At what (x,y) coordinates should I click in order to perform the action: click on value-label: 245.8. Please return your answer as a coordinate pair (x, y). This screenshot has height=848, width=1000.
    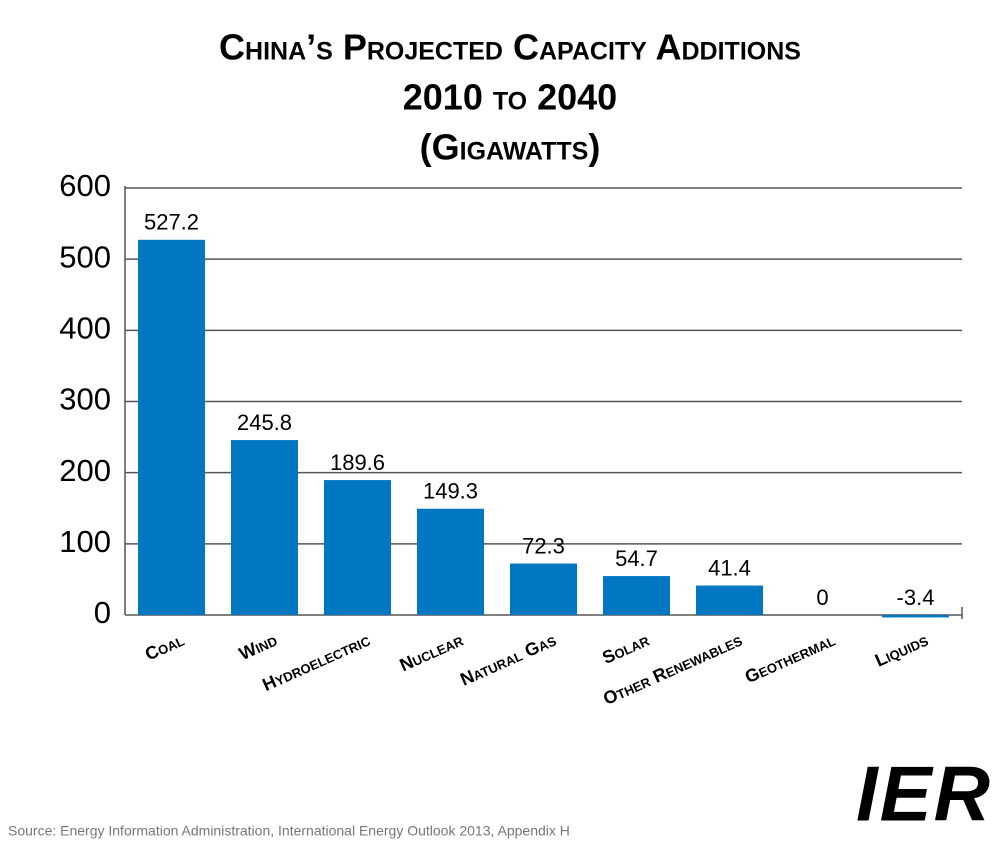
    Looking at the image, I should click on (264, 422).